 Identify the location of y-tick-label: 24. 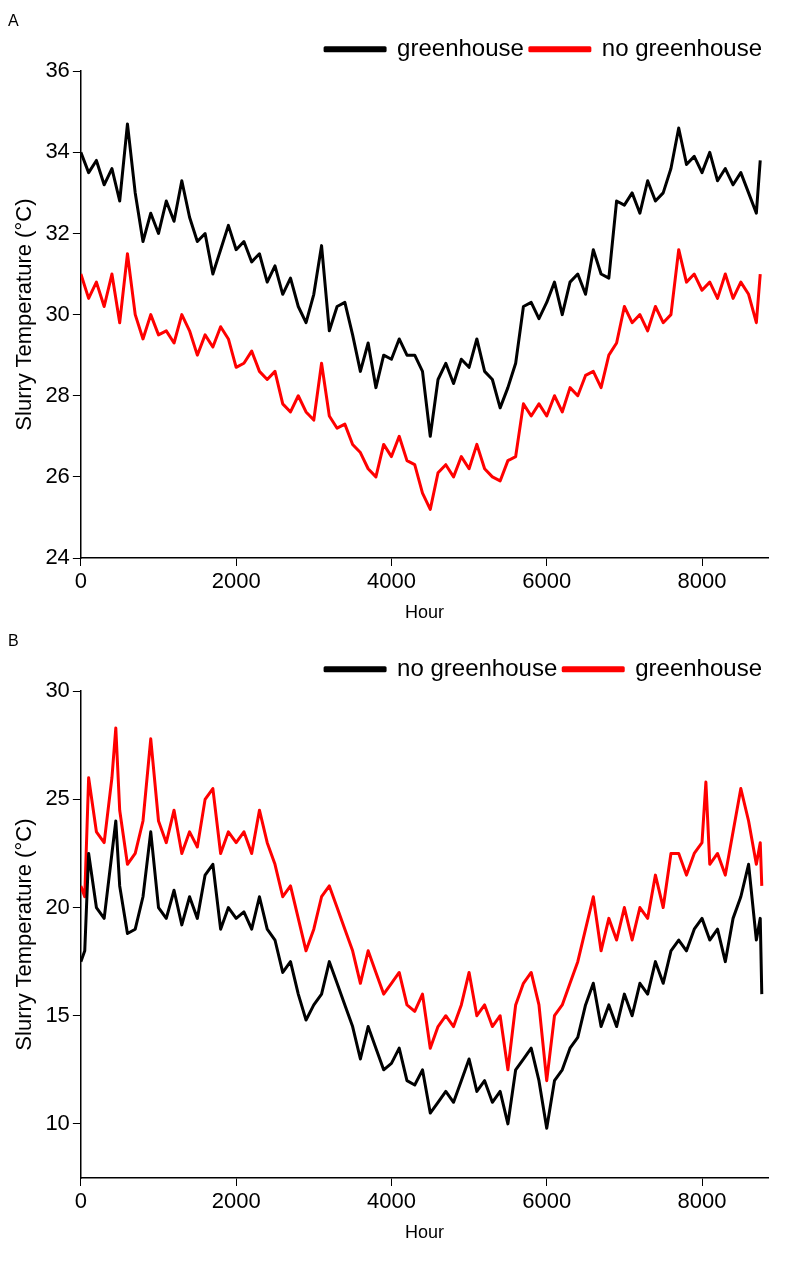
(57, 557).